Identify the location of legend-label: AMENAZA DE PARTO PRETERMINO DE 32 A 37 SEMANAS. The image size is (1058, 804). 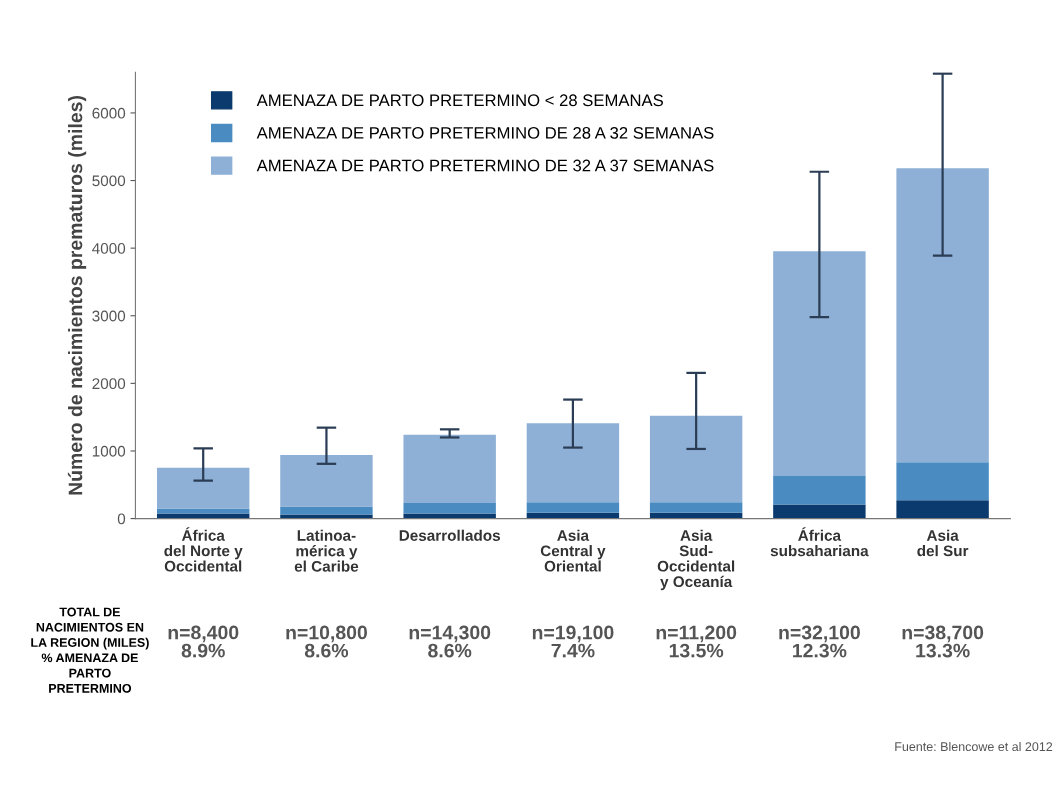
(485, 165).